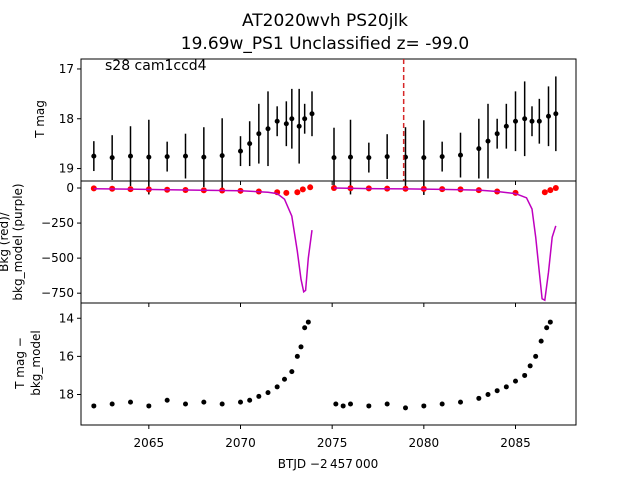 The height and width of the screenshot is (480, 640). Describe the element at coordinates (40, 119) in the screenshot. I see `top-y-axis-label: T mag` at that location.